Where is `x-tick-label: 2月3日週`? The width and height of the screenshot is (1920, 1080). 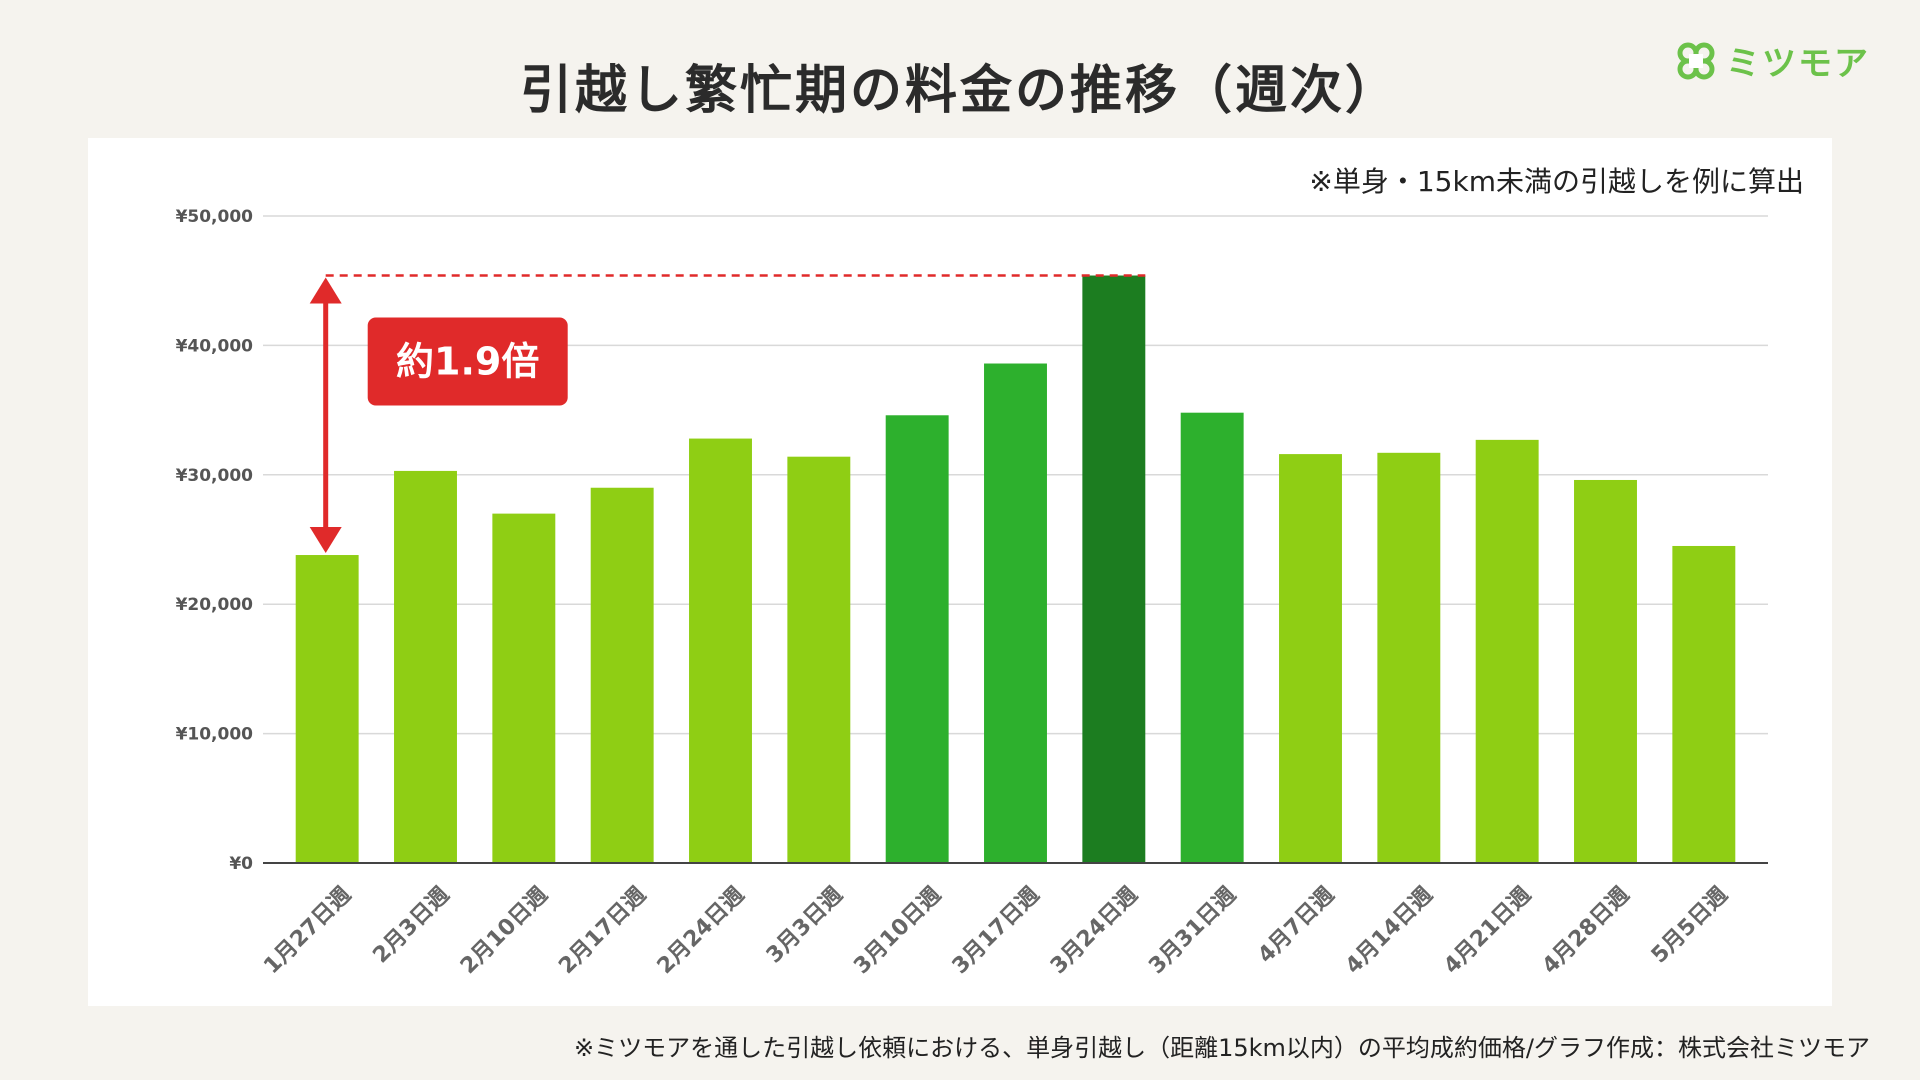
x-tick-label: 2月3日週 is located at coordinates (411, 925).